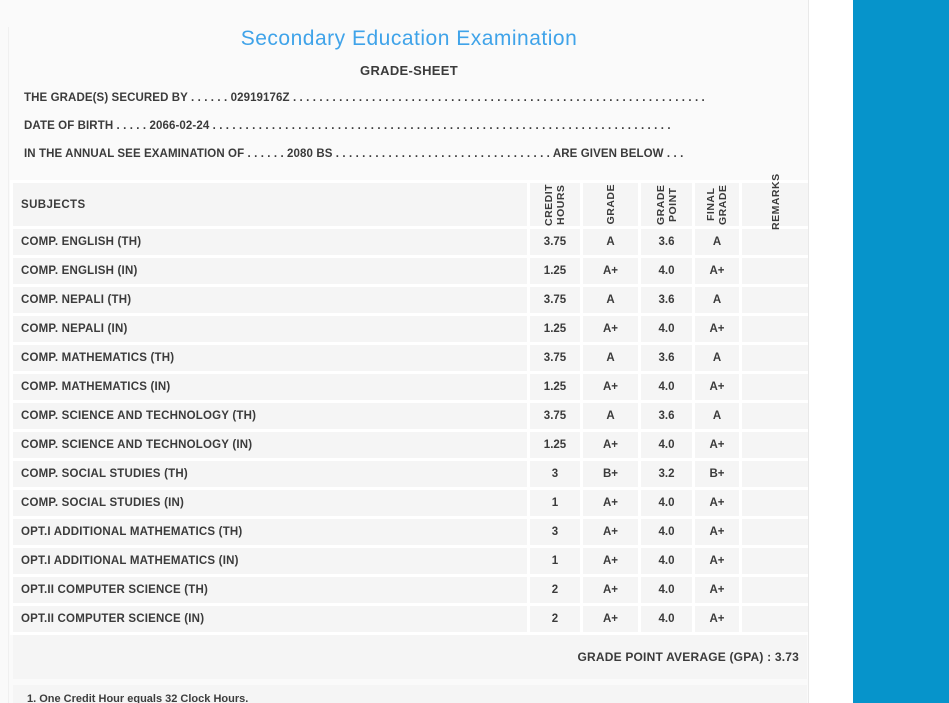 The height and width of the screenshot is (703, 949). What do you see at coordinates (717, 474) in the screenshot?
I see `final-grade-cell: B+` at bounding box center [717, 474].